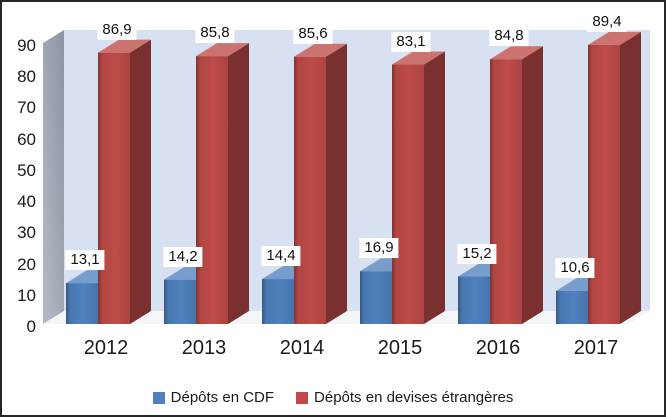  I want to click on x-axis-label-2014: 2014, so click(302, 348).